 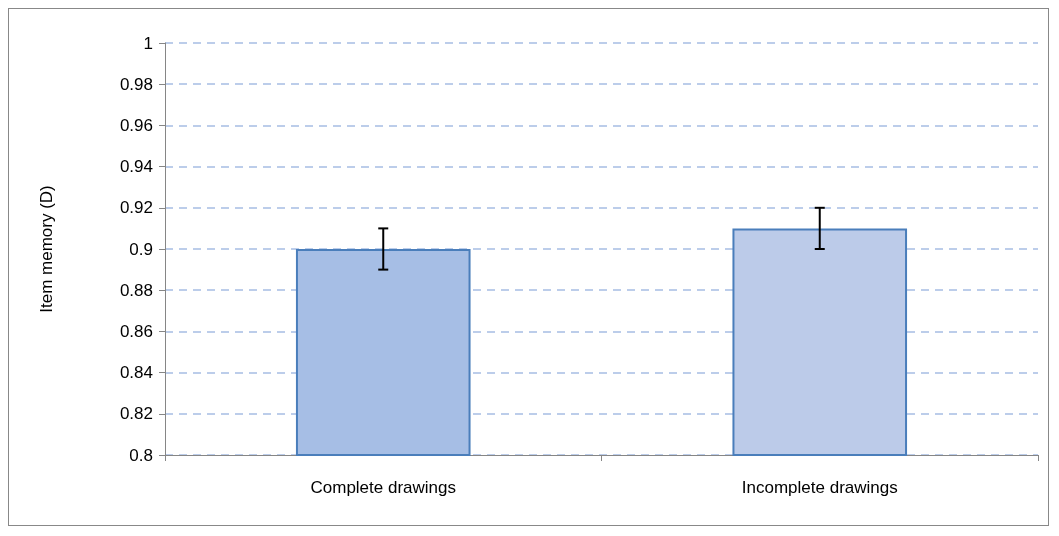 I want to click on x-tick-label: Complete drawings, so click(x=383, y=487).